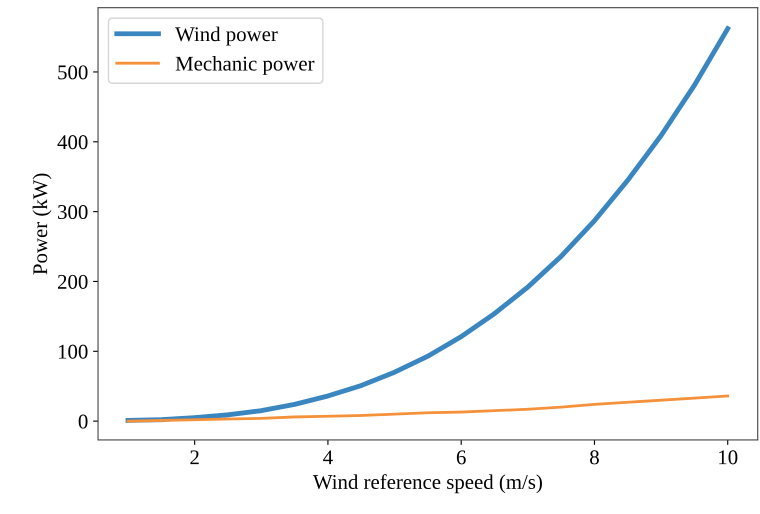 The height and width of the screenshot is (514, 760). I want to click on x-tick-label: 2, so click(194, 457).